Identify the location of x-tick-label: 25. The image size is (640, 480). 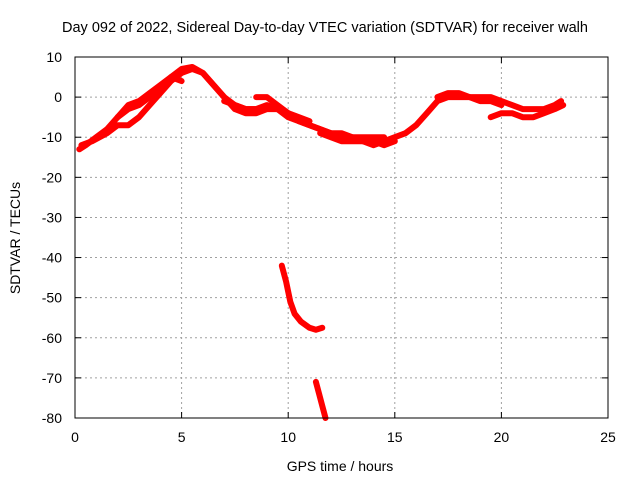
(608, 437).